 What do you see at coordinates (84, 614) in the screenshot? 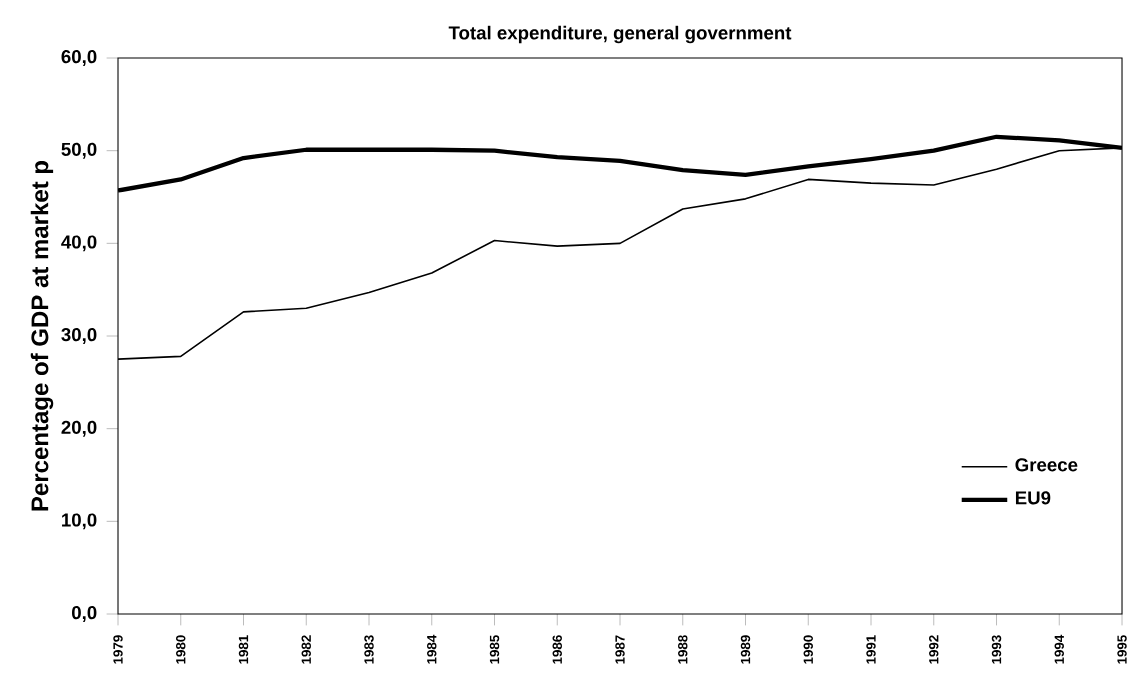
I see `y-tick-label: 0,0` at bounding box center [84, 614].